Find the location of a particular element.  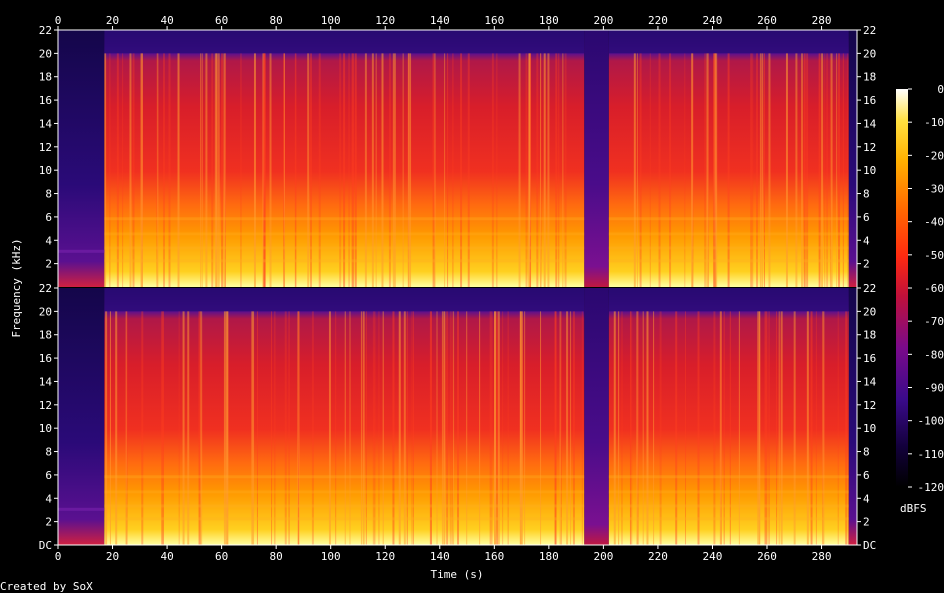

y-tick-label-right: 10 is located at coordinates (869, 170).